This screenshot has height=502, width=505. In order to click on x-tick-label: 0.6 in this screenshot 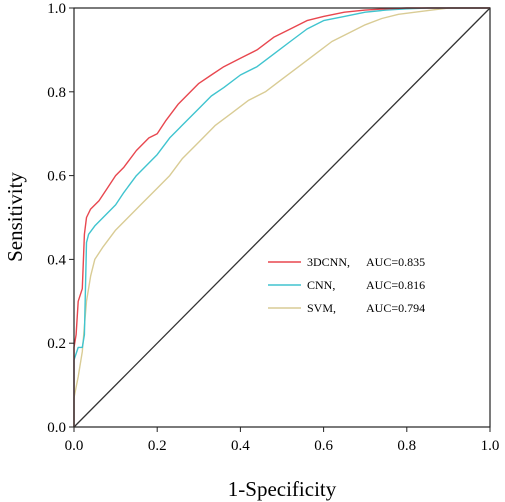, I will do `click(323, 446)`.